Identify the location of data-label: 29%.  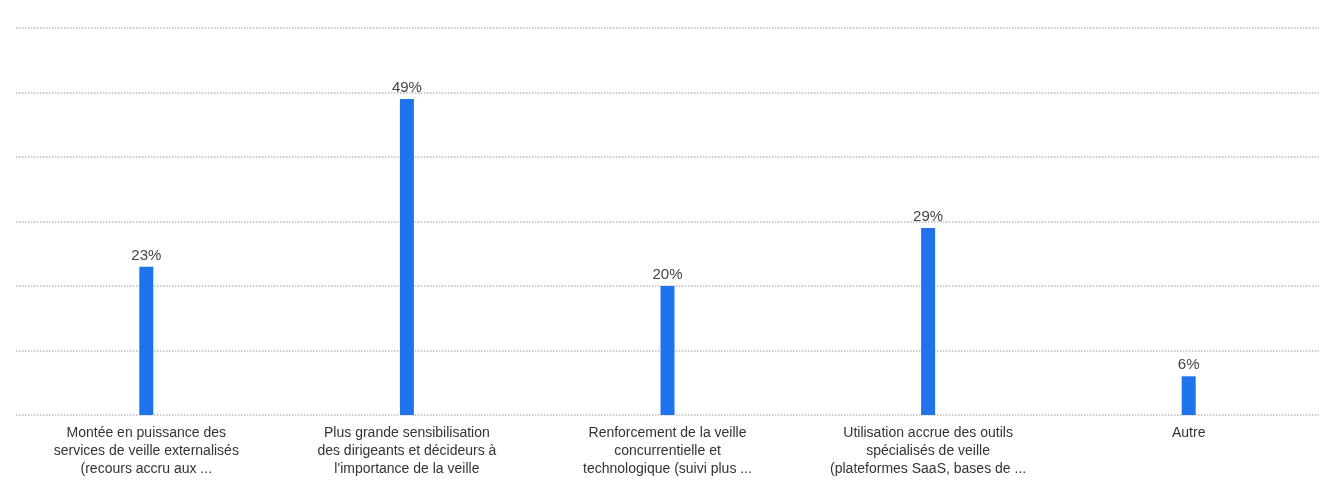
(928, 215).